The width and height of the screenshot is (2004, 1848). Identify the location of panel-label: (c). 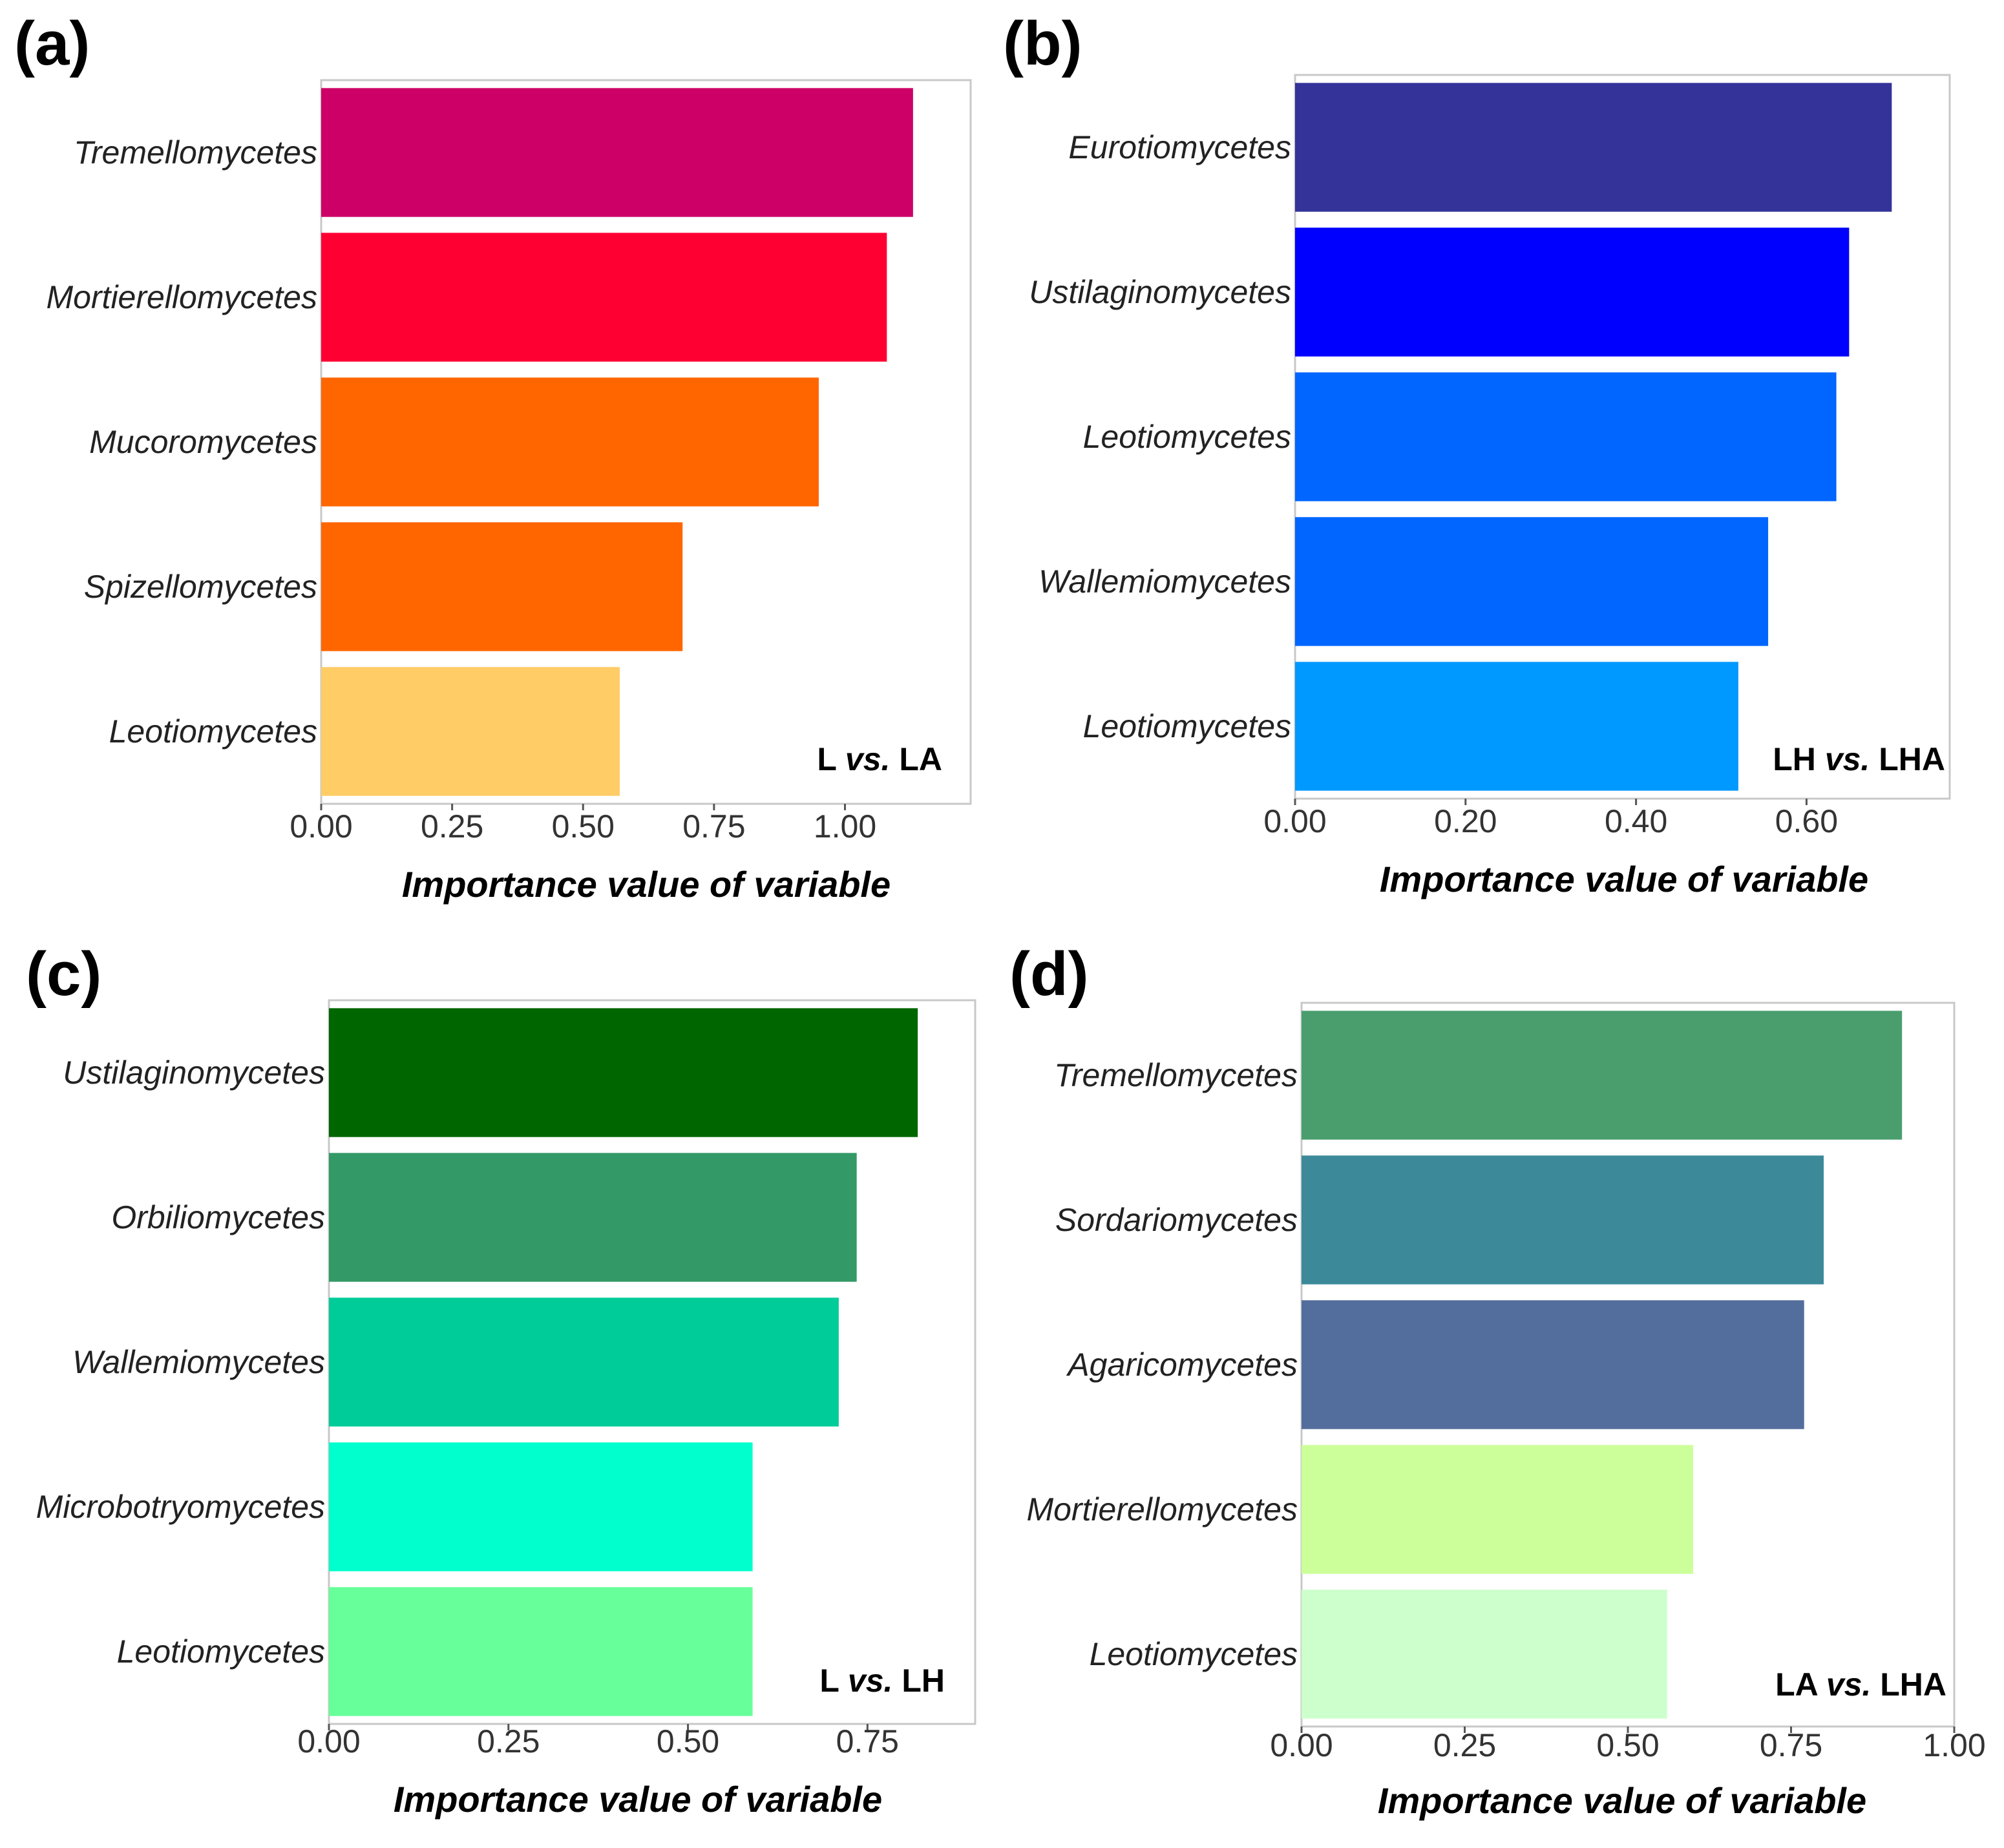
(64, 975).